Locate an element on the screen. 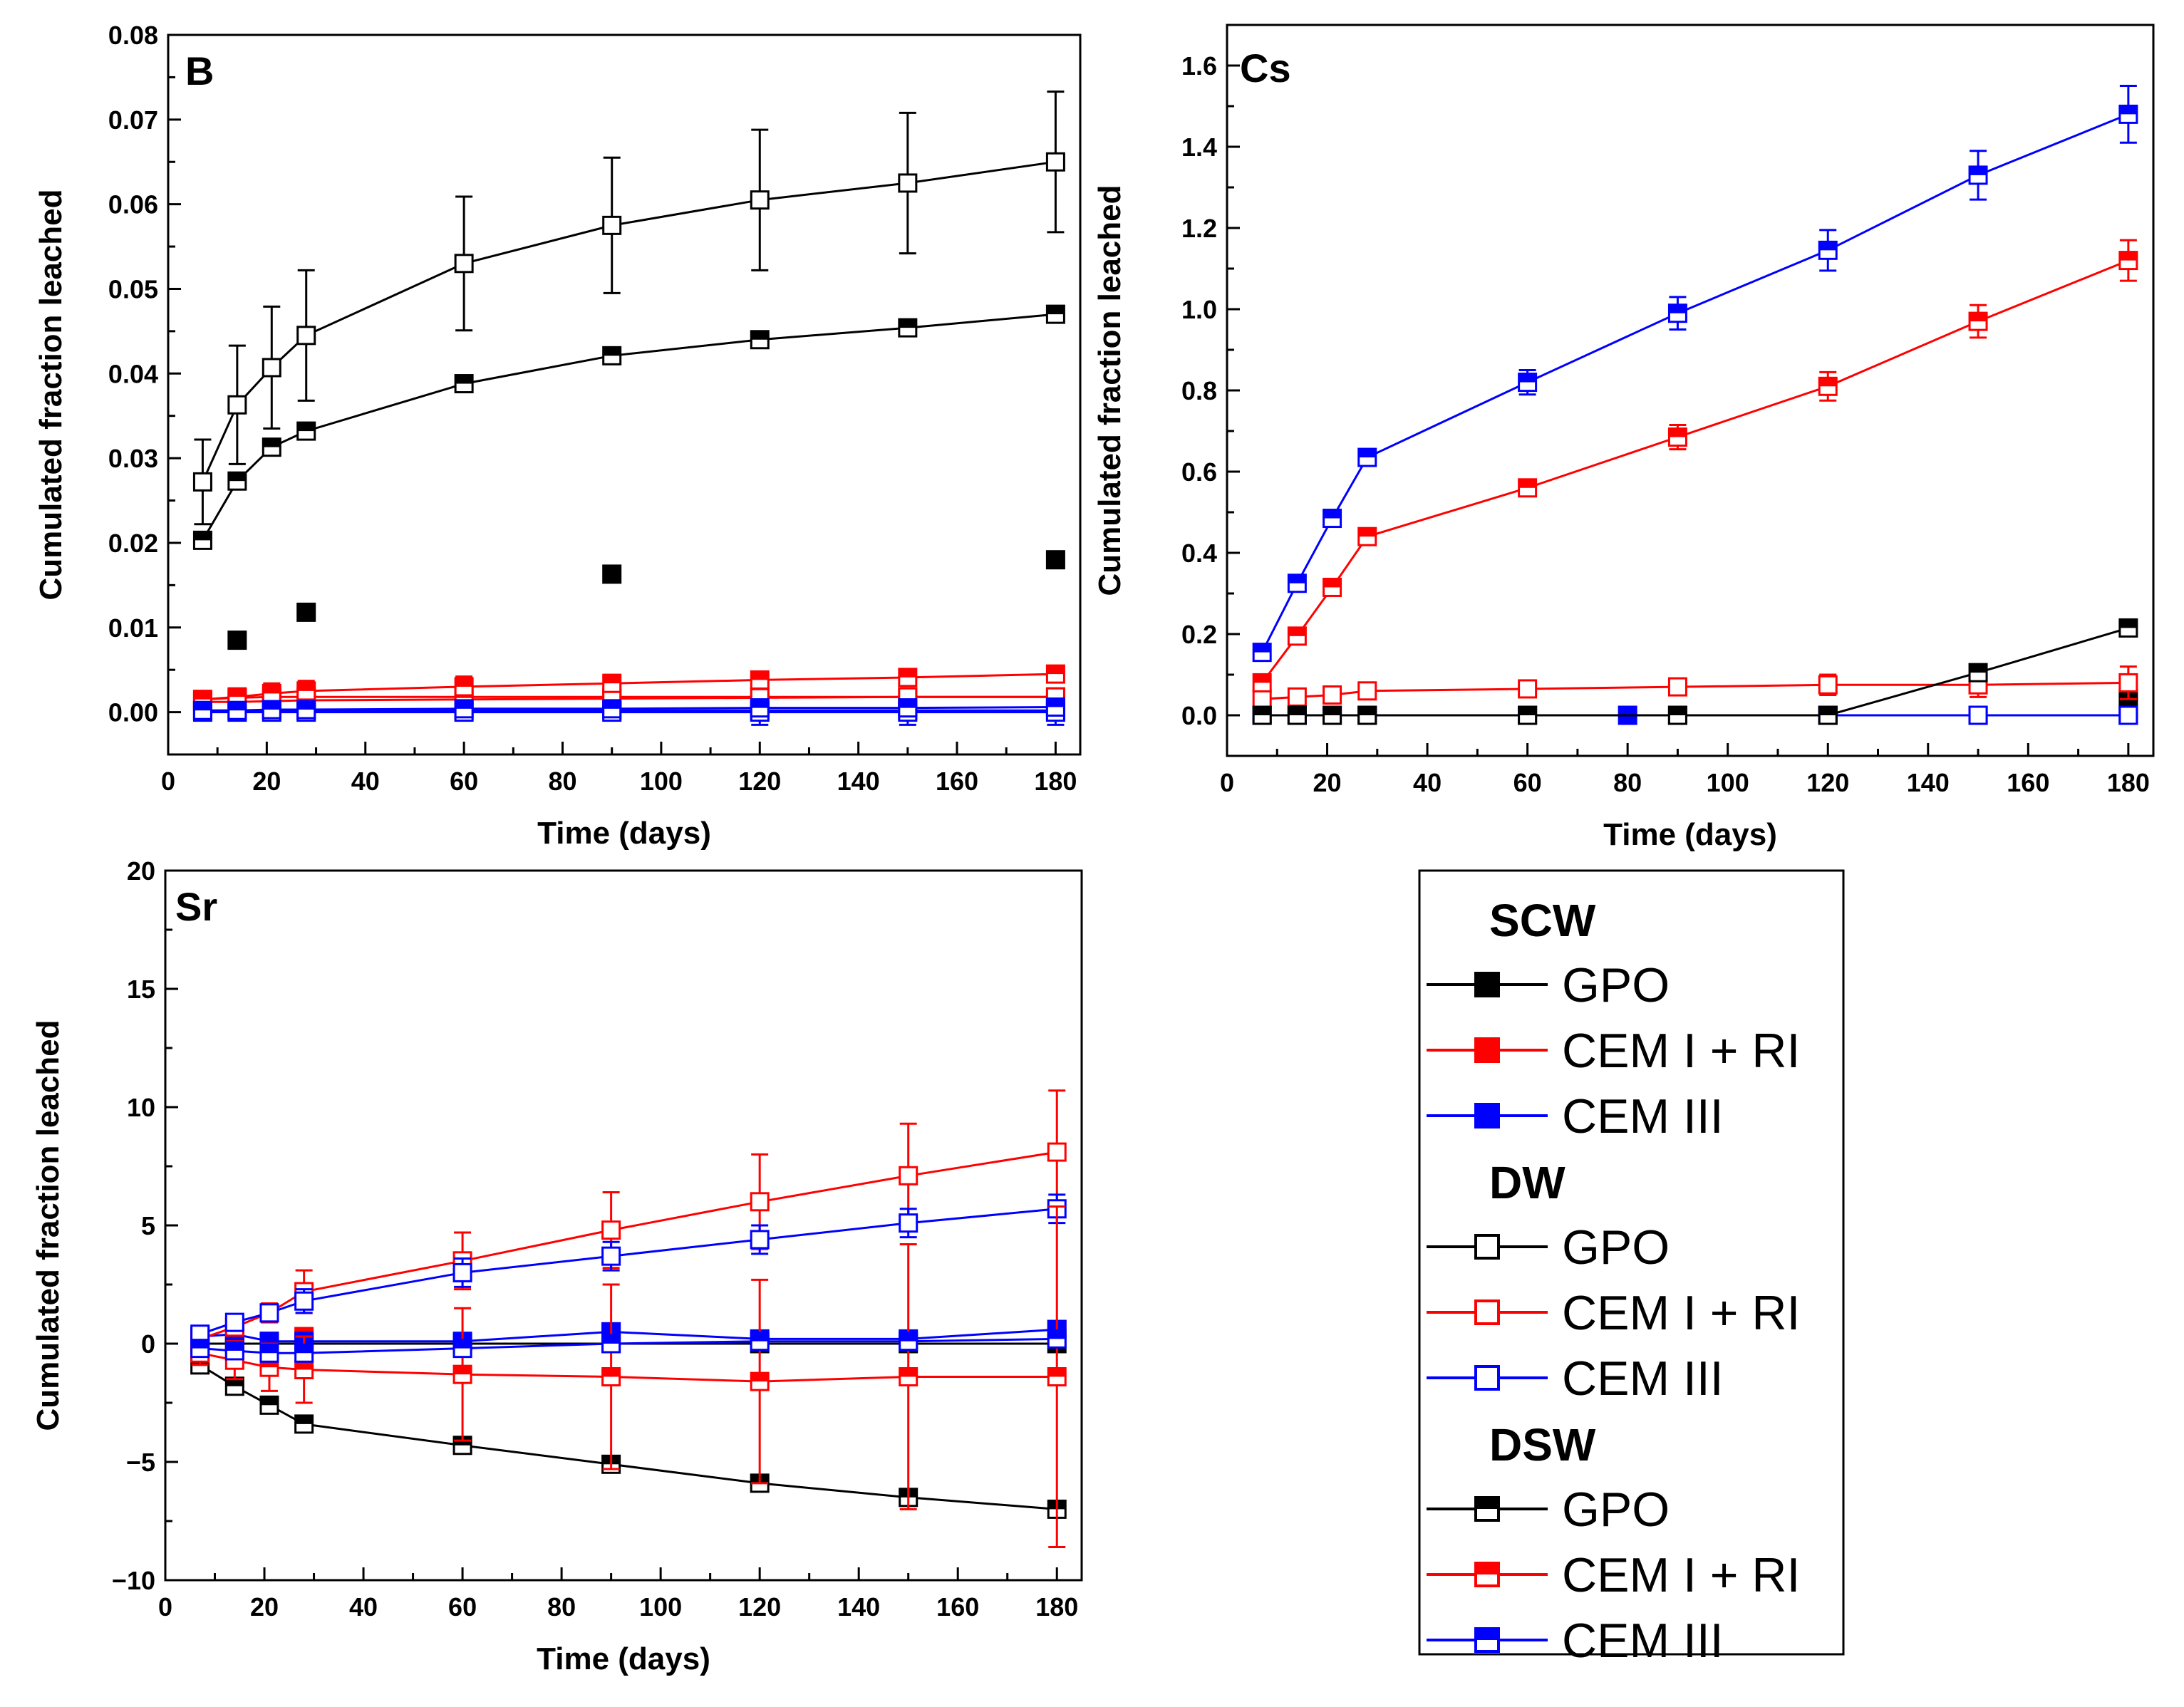  panel-cs-series-dsw-gpo is located at coordinates (1695, 671).